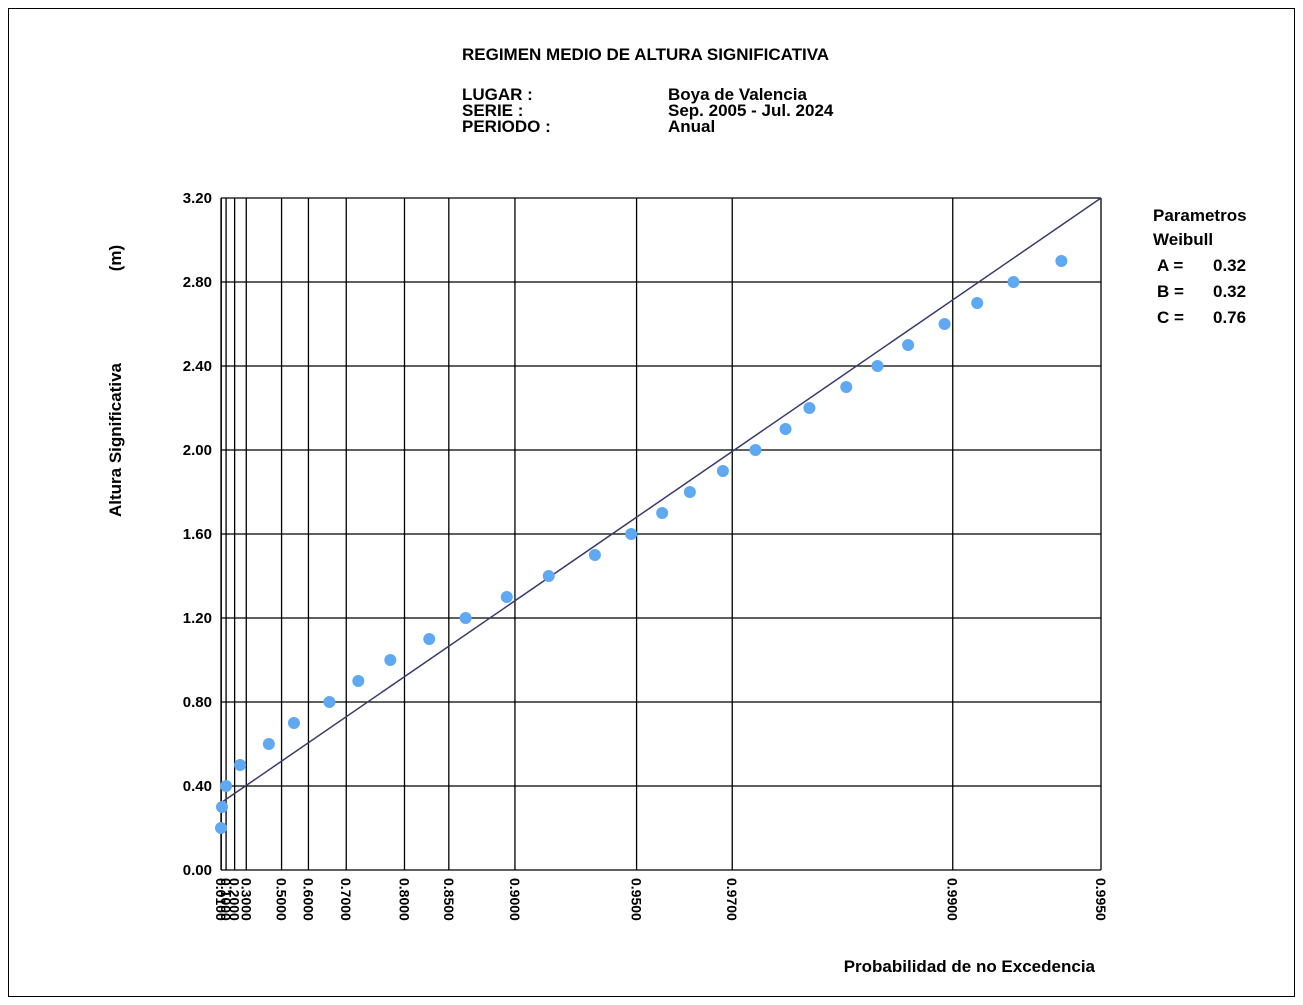 Image resolution: width=1303 pixels, height=1005 pixels. I want to click on x-tick-label: 0.9700, so click(732, 899).